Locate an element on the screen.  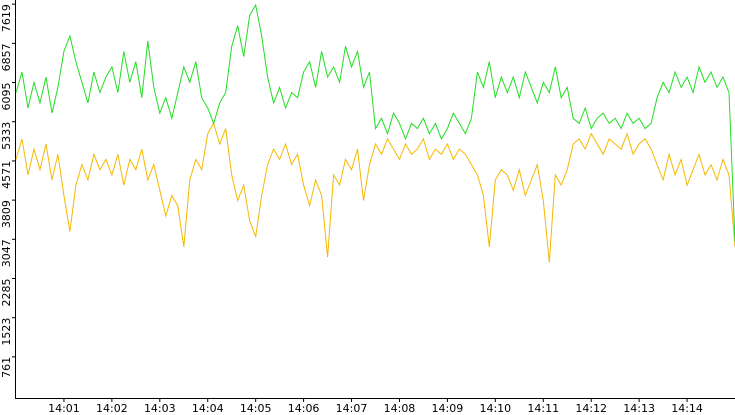
y-tick-label: 5333 is located at coordinates (6, 136).